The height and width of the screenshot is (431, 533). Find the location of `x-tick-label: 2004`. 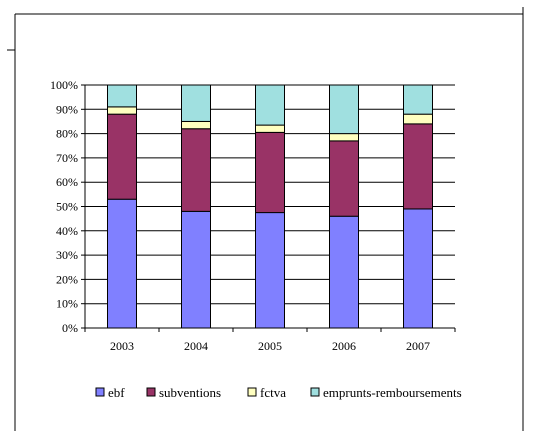

x-tick-label: 2004 is located at coordinates (196, 346).